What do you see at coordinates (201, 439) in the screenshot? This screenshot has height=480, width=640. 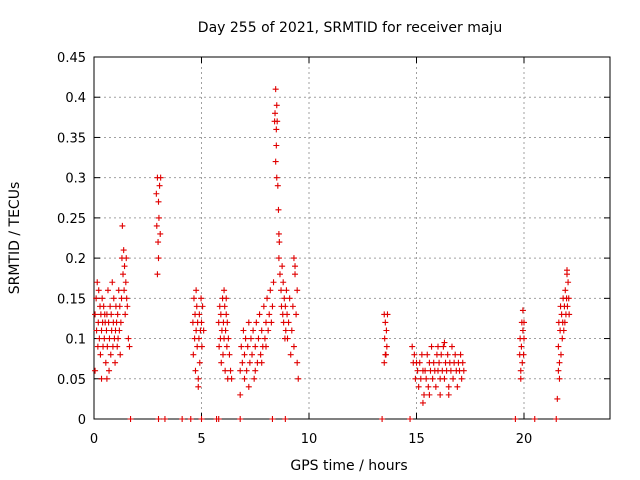 I see `x-tick-label: 5` at bounding box center [201, 439].